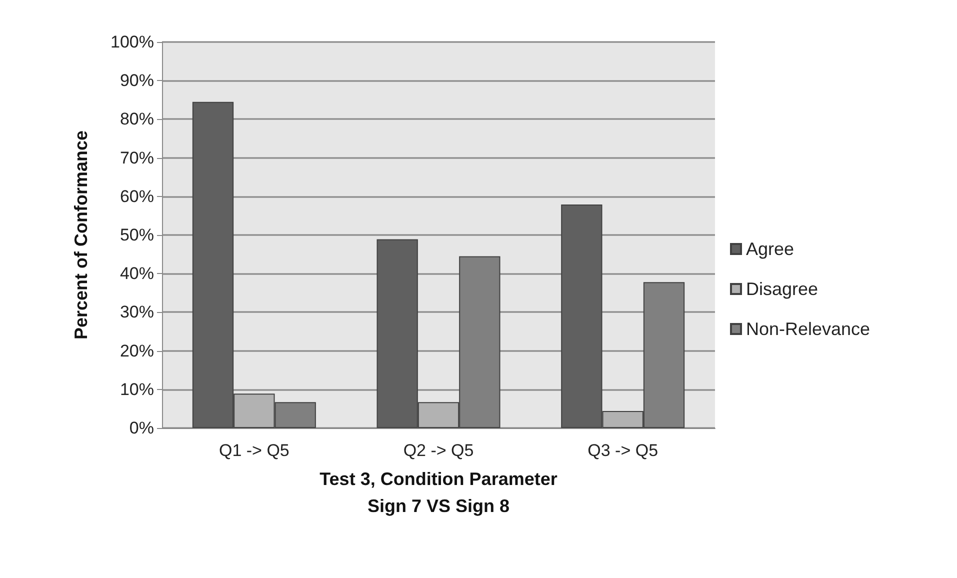 This screenshot has width=957, height=578. I want to click on y-tick-label: 40%, so click(137, 274).